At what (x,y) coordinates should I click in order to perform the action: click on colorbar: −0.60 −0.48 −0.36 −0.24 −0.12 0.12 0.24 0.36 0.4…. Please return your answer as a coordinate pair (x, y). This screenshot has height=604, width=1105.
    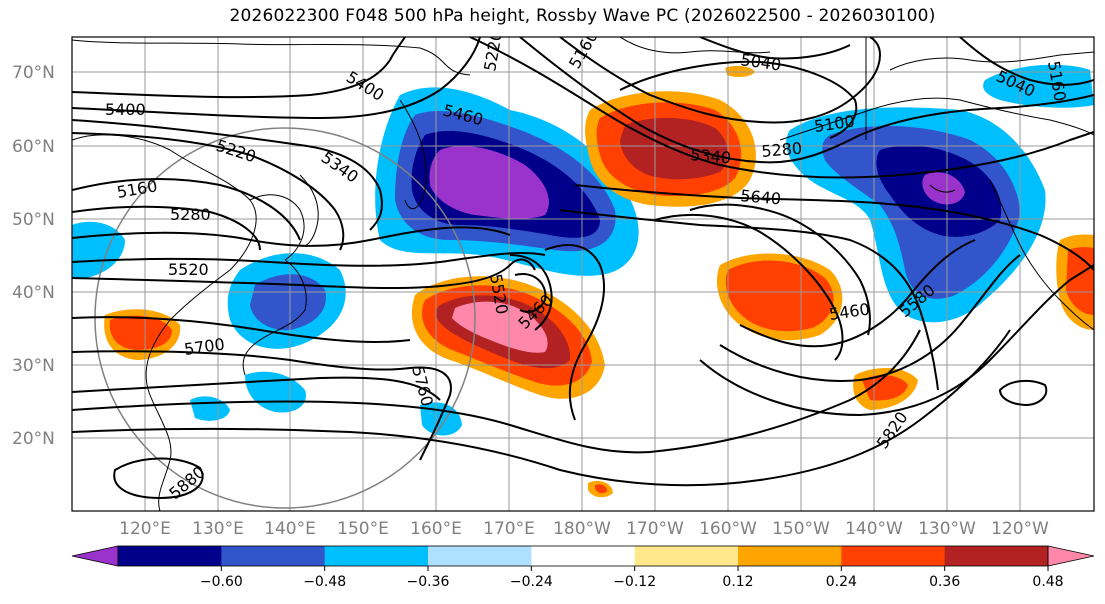
    Looking at the image, I should click on (583, 567).